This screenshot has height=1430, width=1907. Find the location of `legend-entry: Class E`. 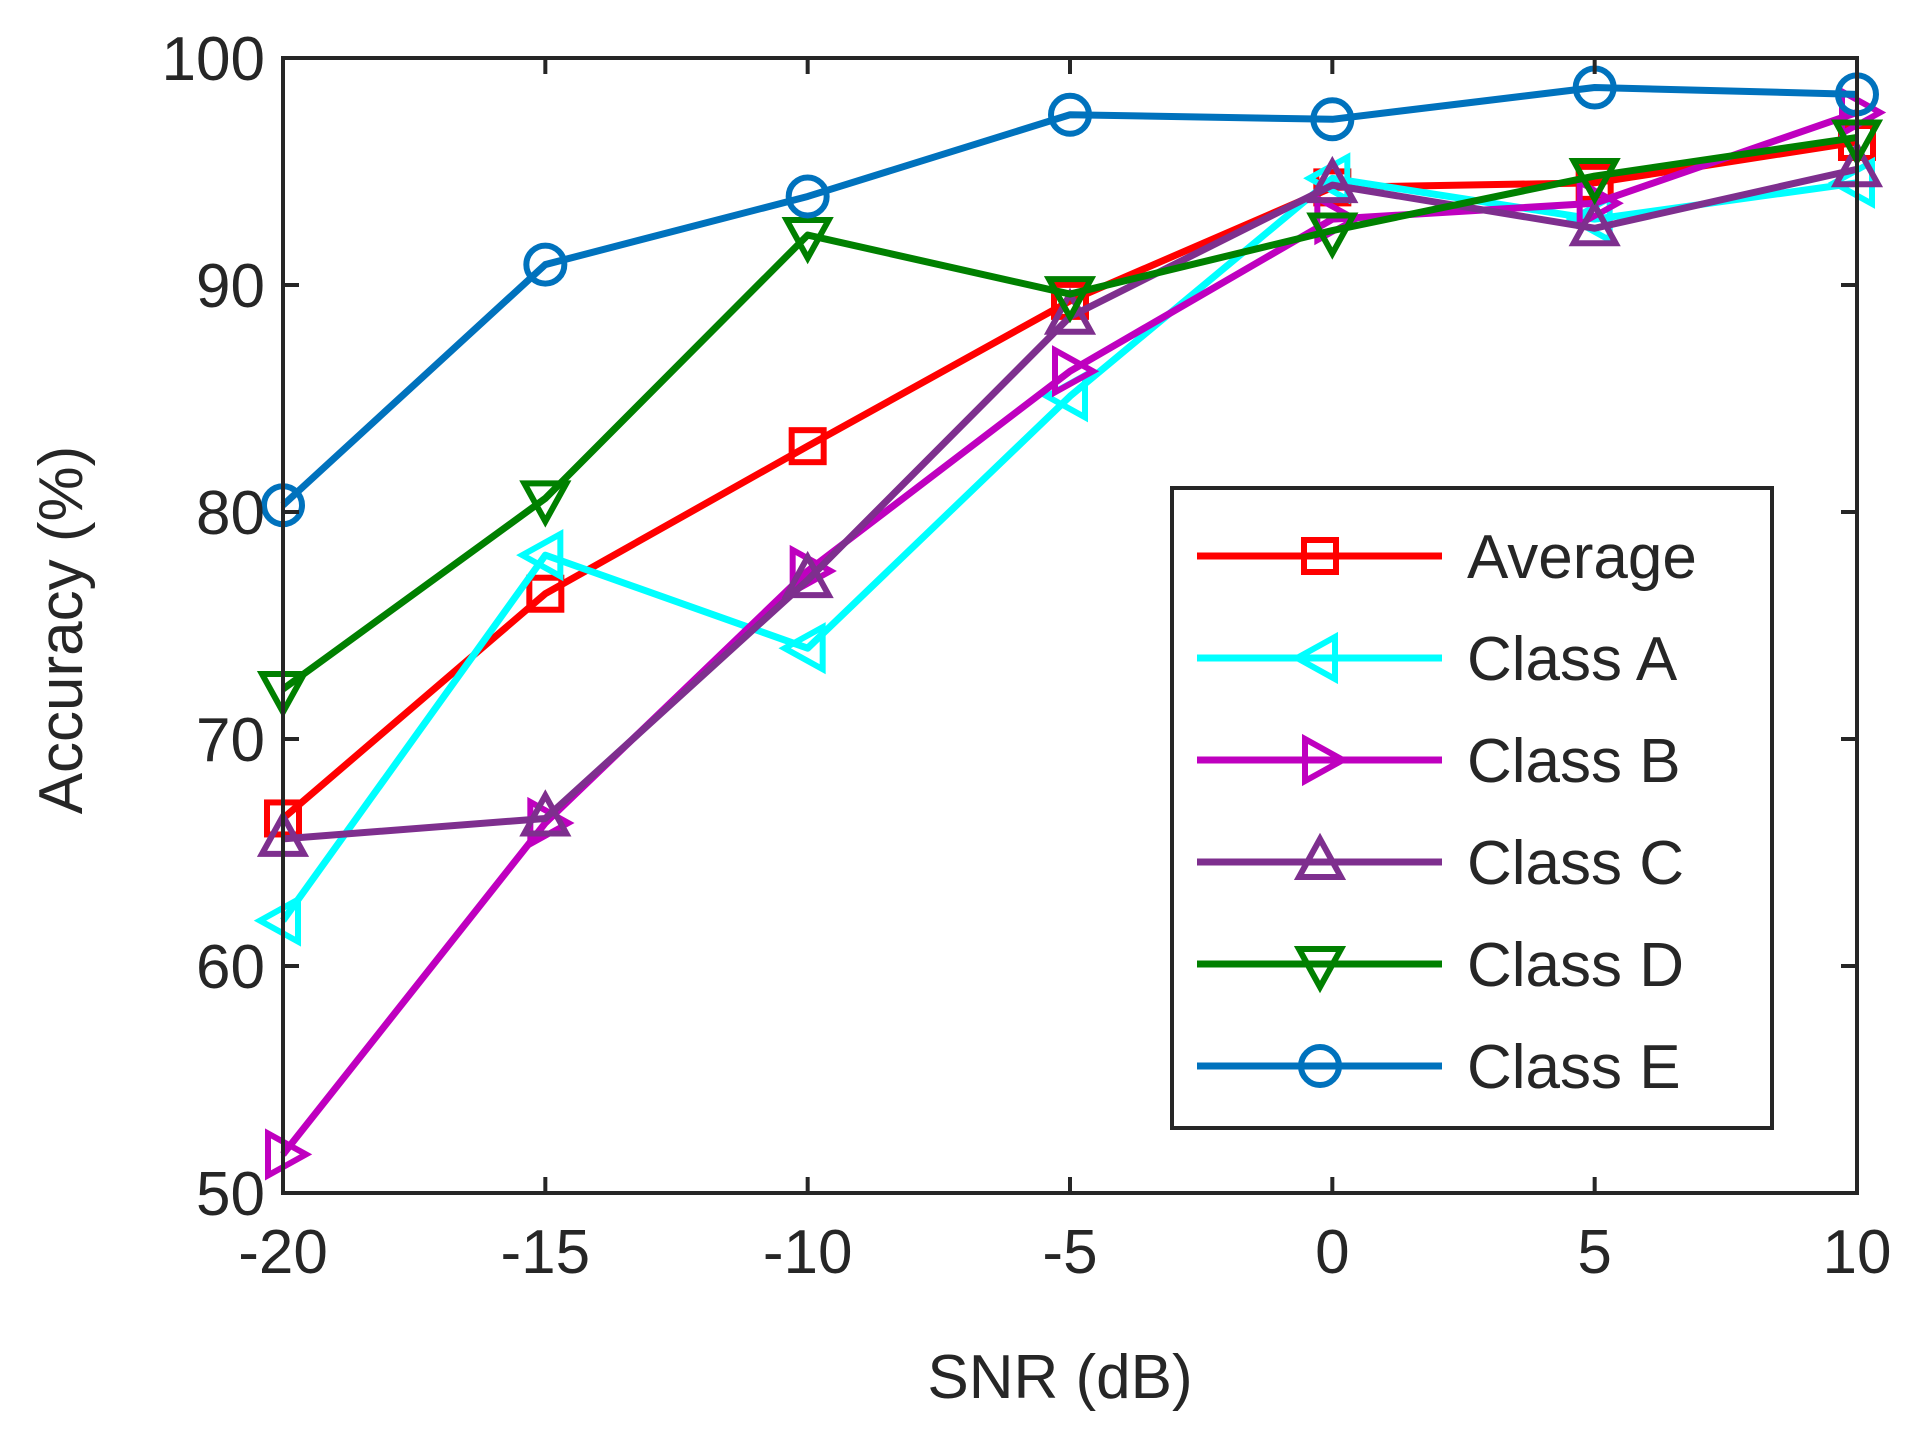

legend-entry: Class E is located at coordinates (1439, 1067).